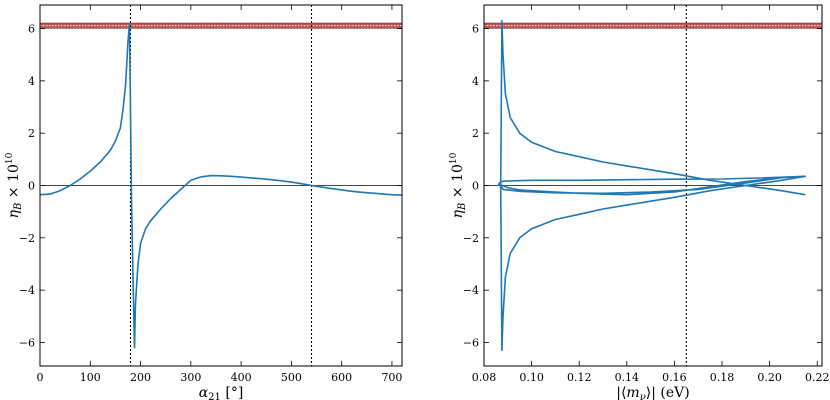 This screenshot has width=830, height=400. Describe the element at coordinates (627, 377) in the screenshot. I see `x-tick-label: 0.14` at that location.